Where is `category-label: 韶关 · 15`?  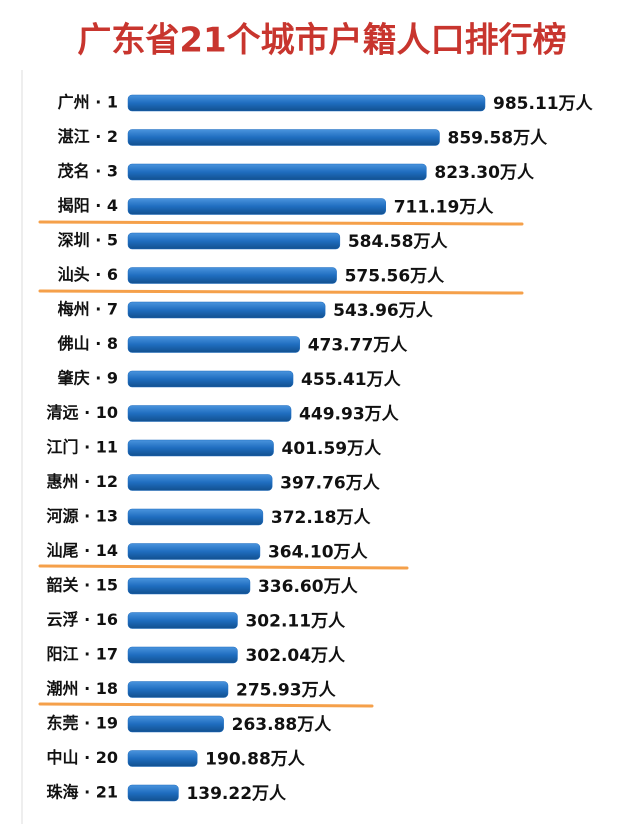 category-label: 韶关 · 15 is located at coordinates (83, 585).